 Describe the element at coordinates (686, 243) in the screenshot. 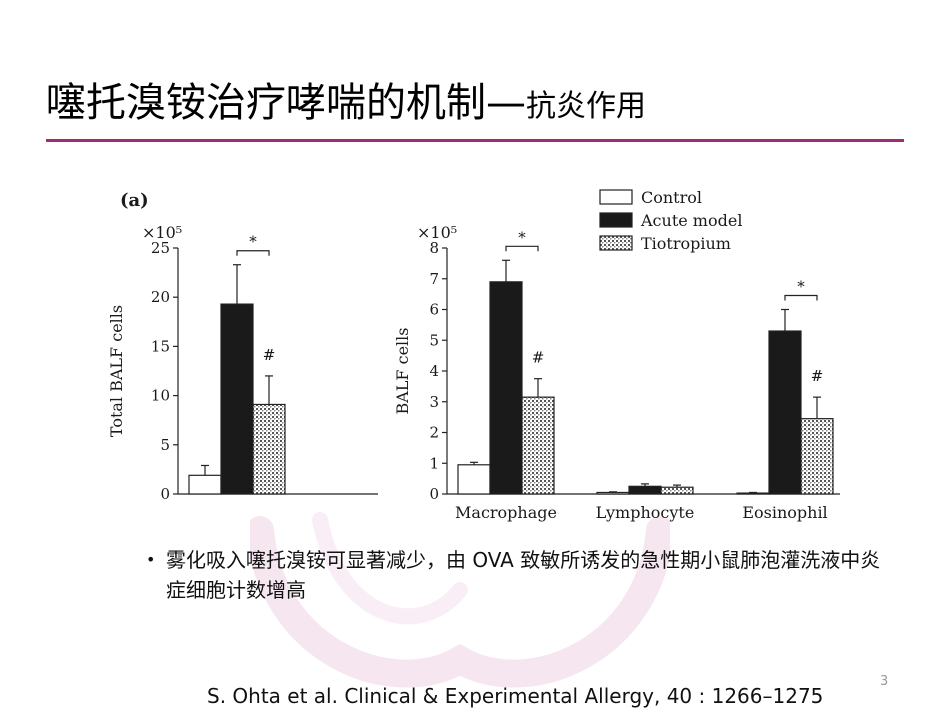

I see `legend-label-tiotropium: Tiotropium` at that location.